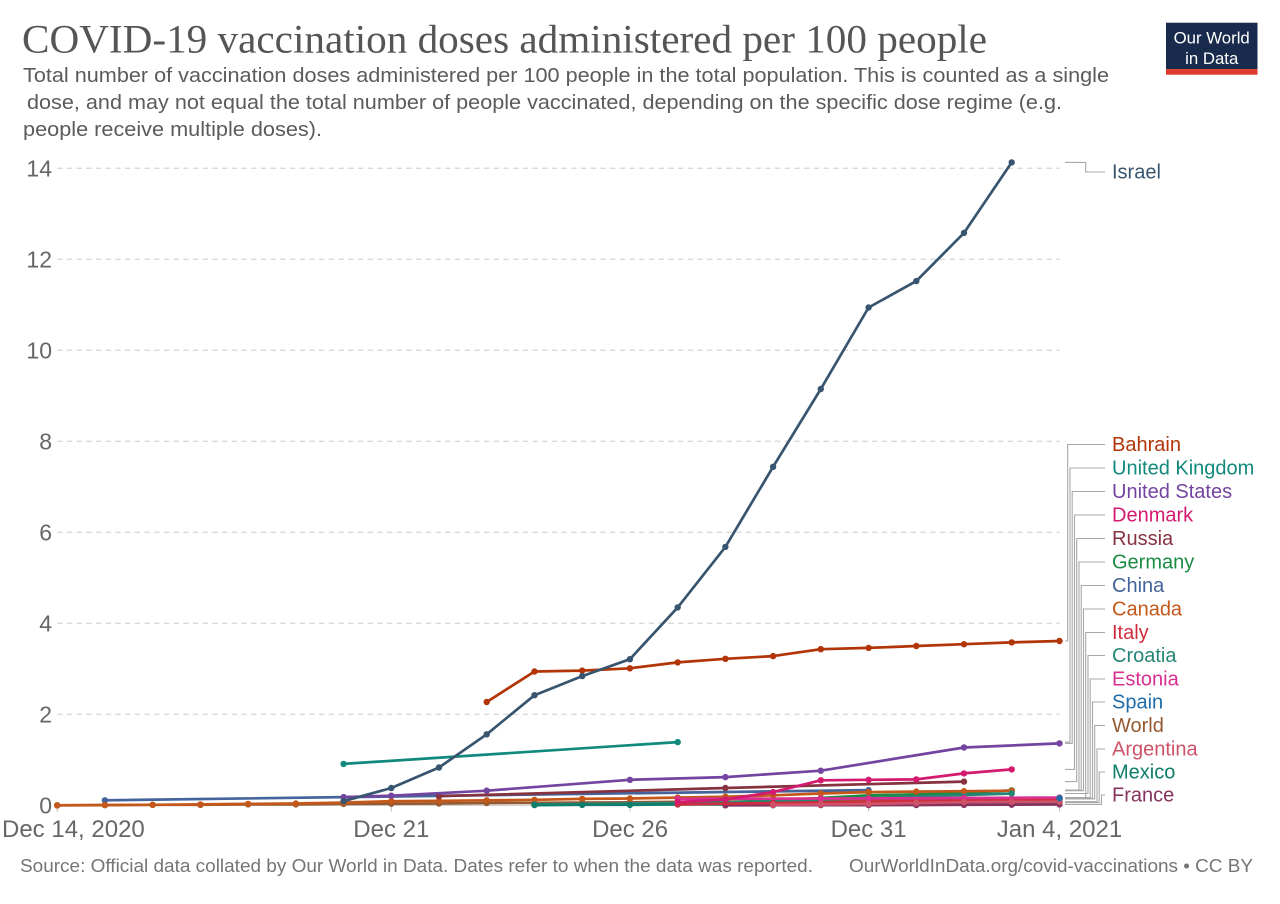 The image size is (1280, 904). What do you see at coordinates (1155, 750) in the screenshot?
I see `svg-text: Argentina` at bounding box center [1155, 750].